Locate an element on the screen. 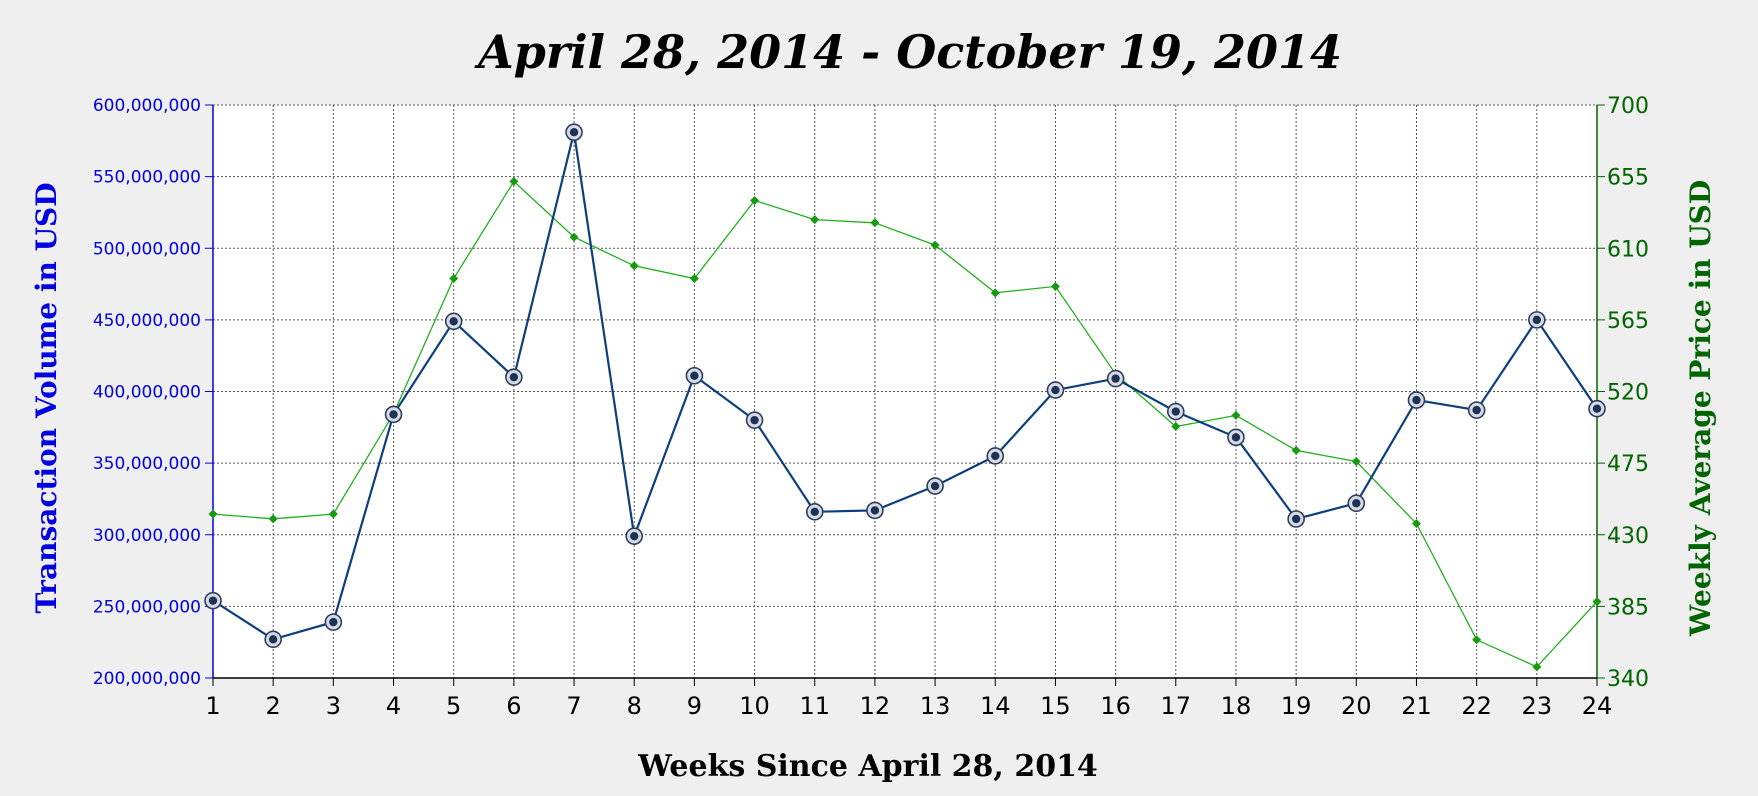  x-tick-label: 10 is located at coordinates (754, 706).